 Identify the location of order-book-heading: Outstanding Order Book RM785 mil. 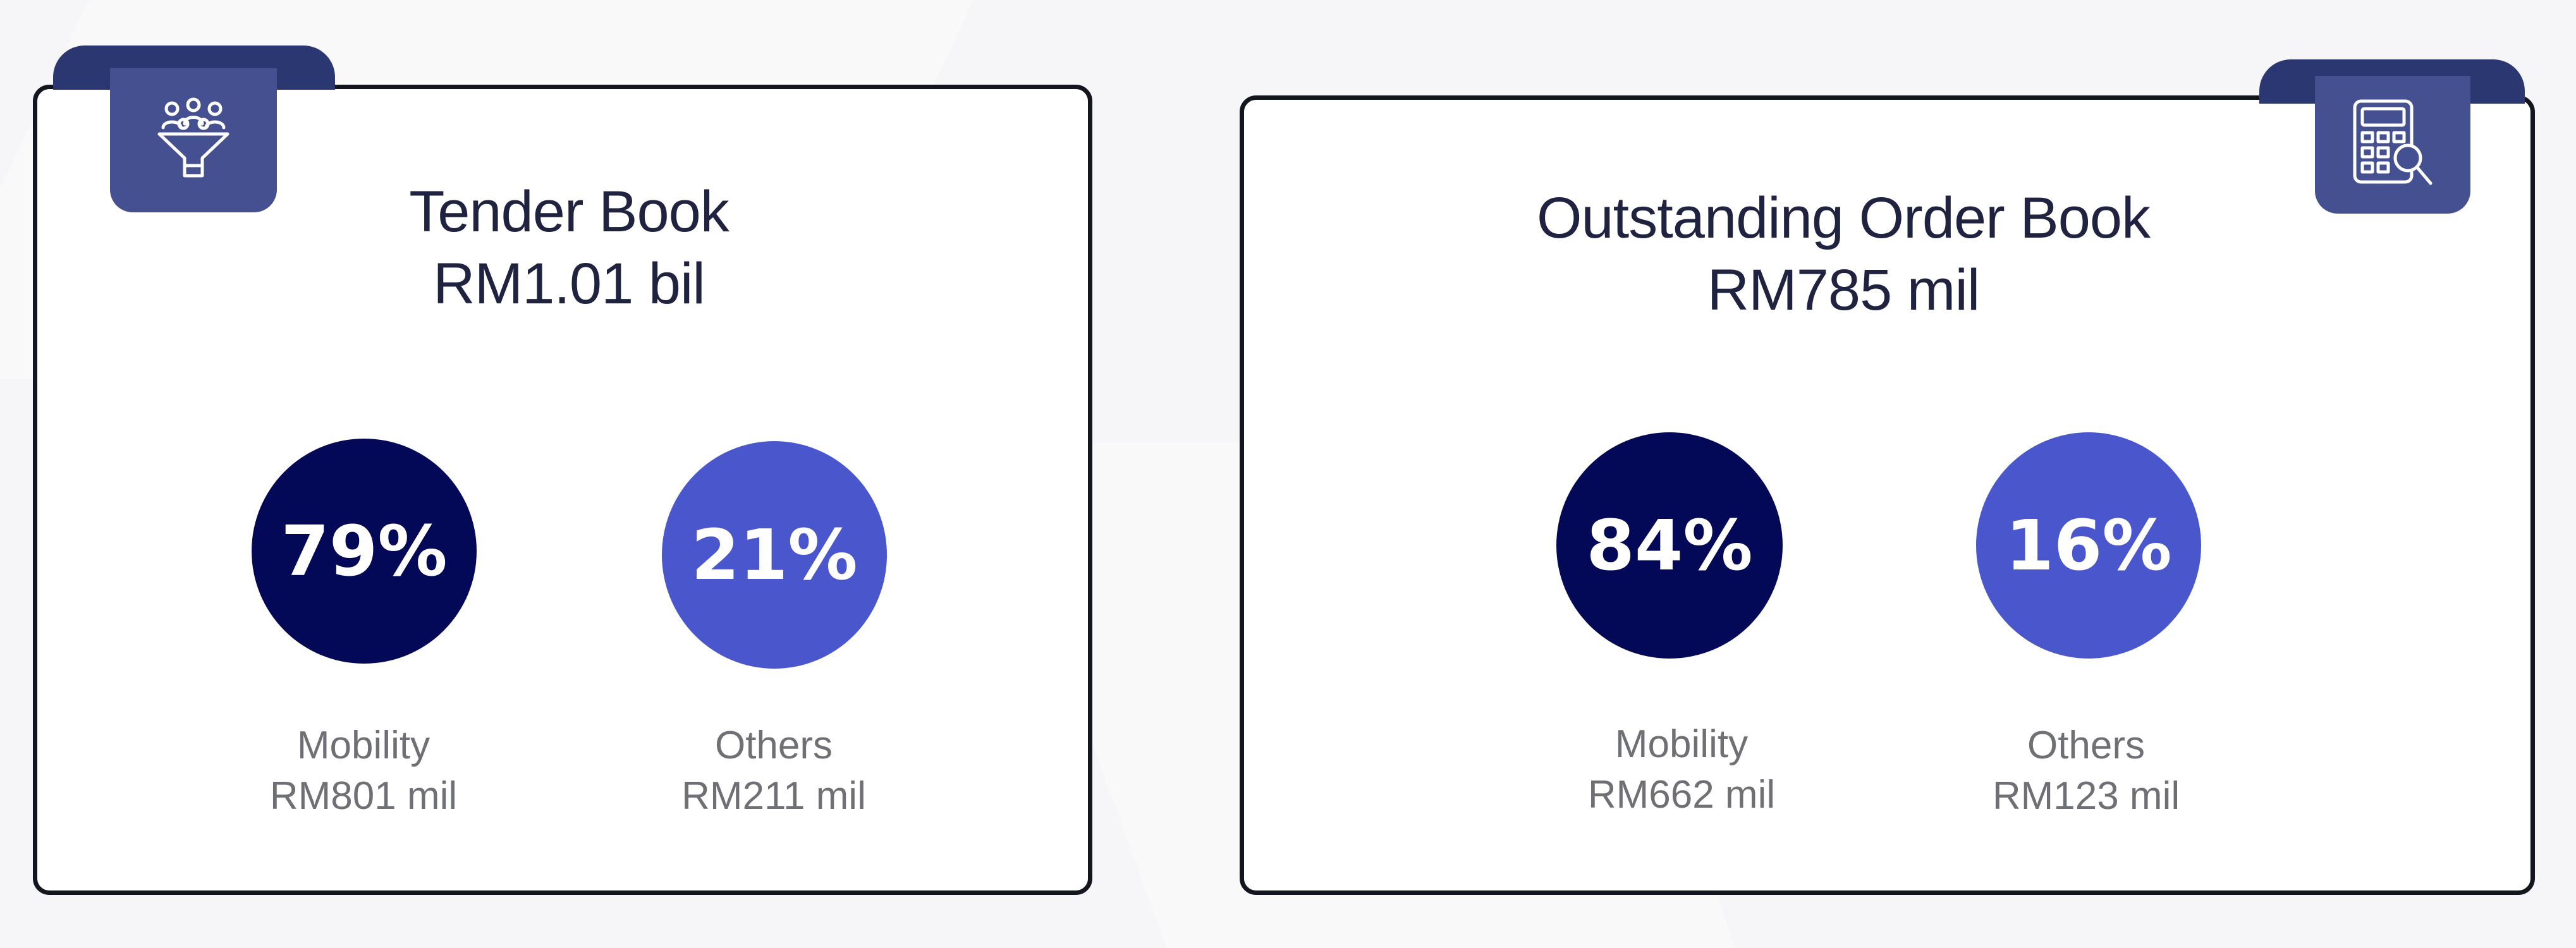
(1843, 254).